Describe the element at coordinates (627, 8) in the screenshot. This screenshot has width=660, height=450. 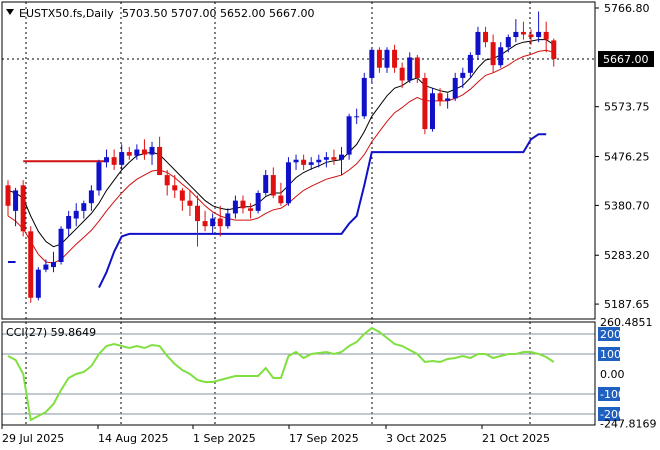
I see `price-tick-label: 5766.80` at that location.